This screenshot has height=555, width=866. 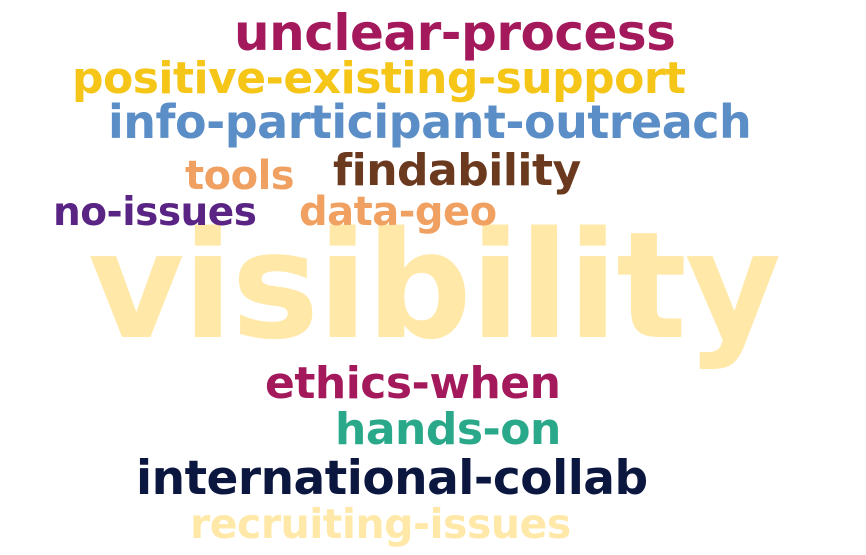 What do you see at coordinates (398, 212) in the screenshot?
I see `word-data-geo: data-geo` at bounding box center [398, 212].